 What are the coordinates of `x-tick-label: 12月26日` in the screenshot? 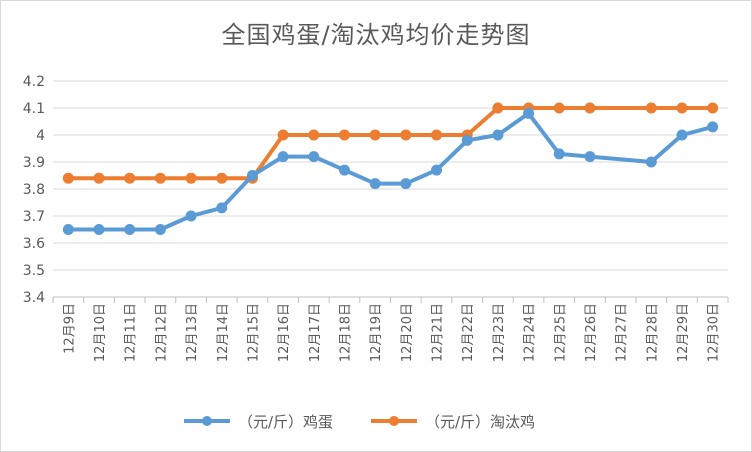 It's located at (591, 332).